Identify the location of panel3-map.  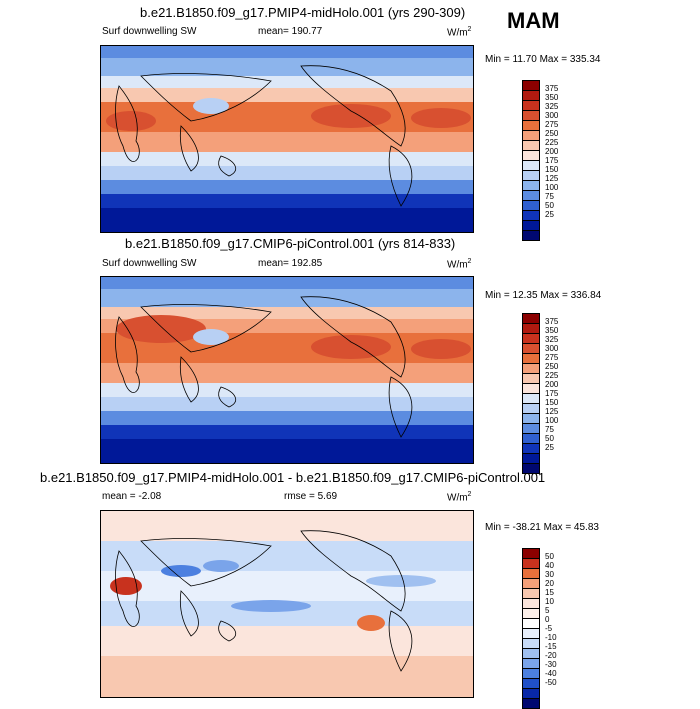
(287, 604).